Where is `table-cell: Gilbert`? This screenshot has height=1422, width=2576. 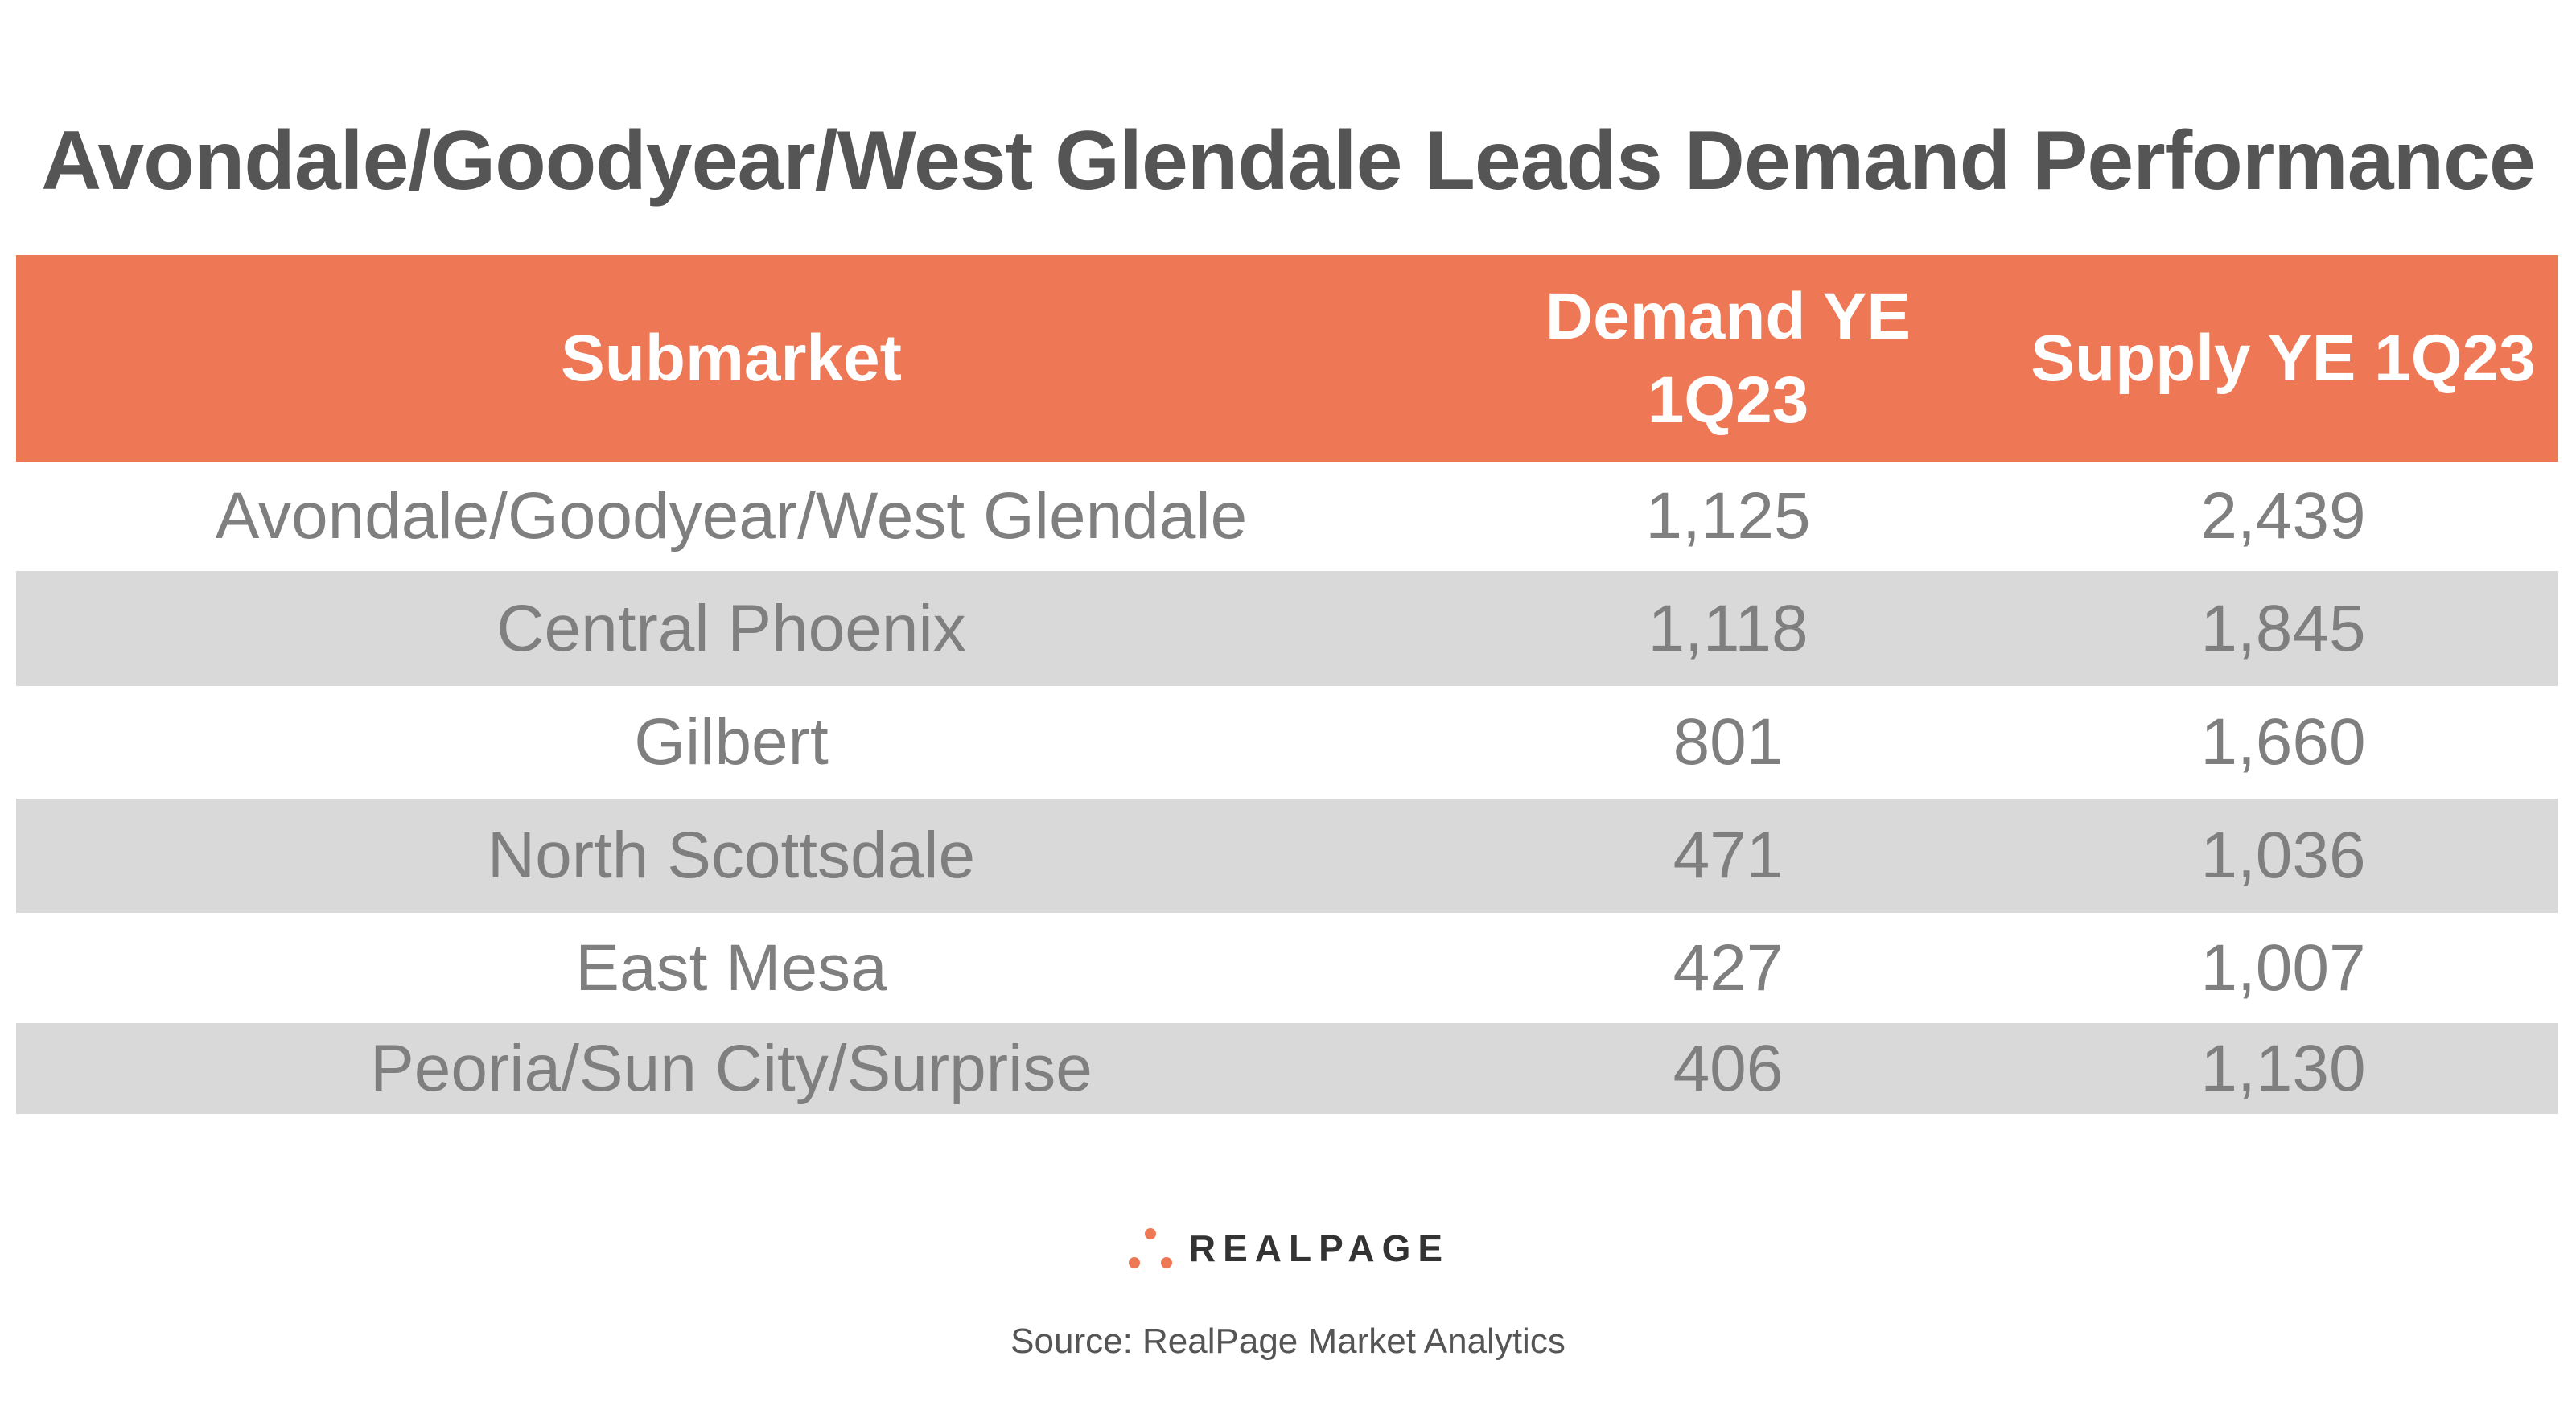 table-cell: Gilbert is located at coordinates (731, 742).